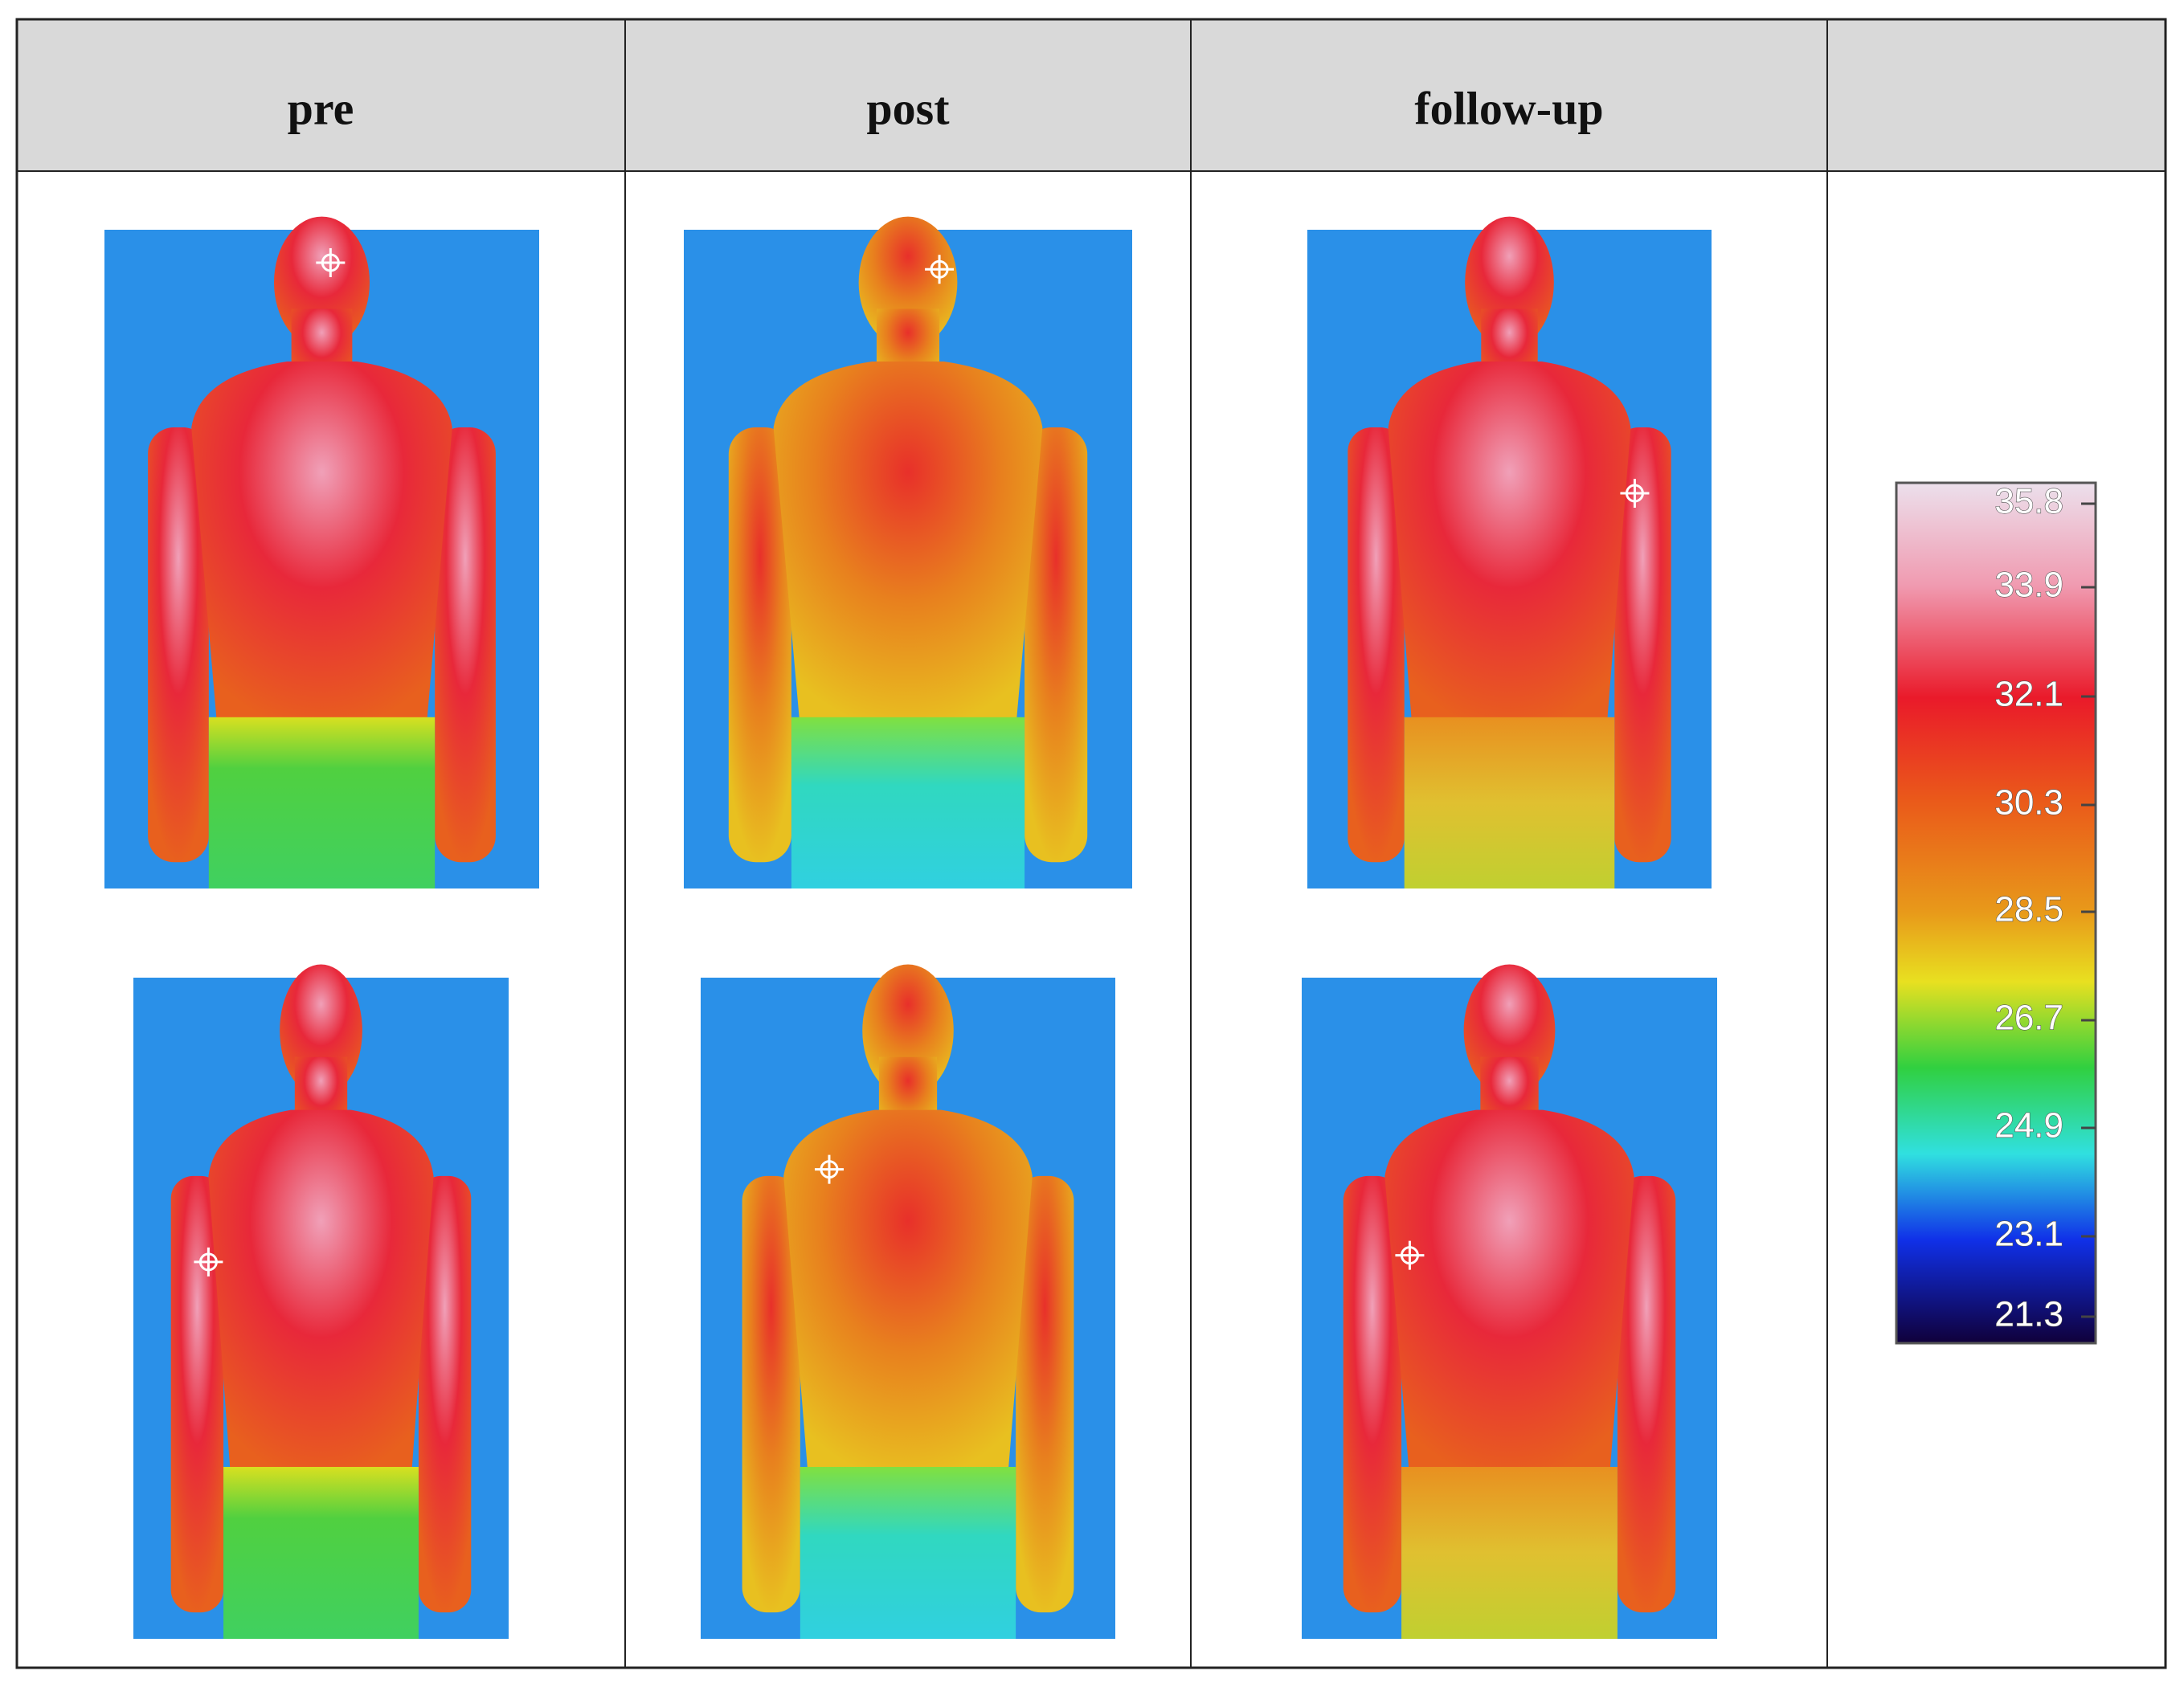 This screenshot has height=1683, width=2184. What do you see at coordinates (2028, 585) in the screenshot?
I see `scale-label: 33.9` at bounding box center [2028, 585].